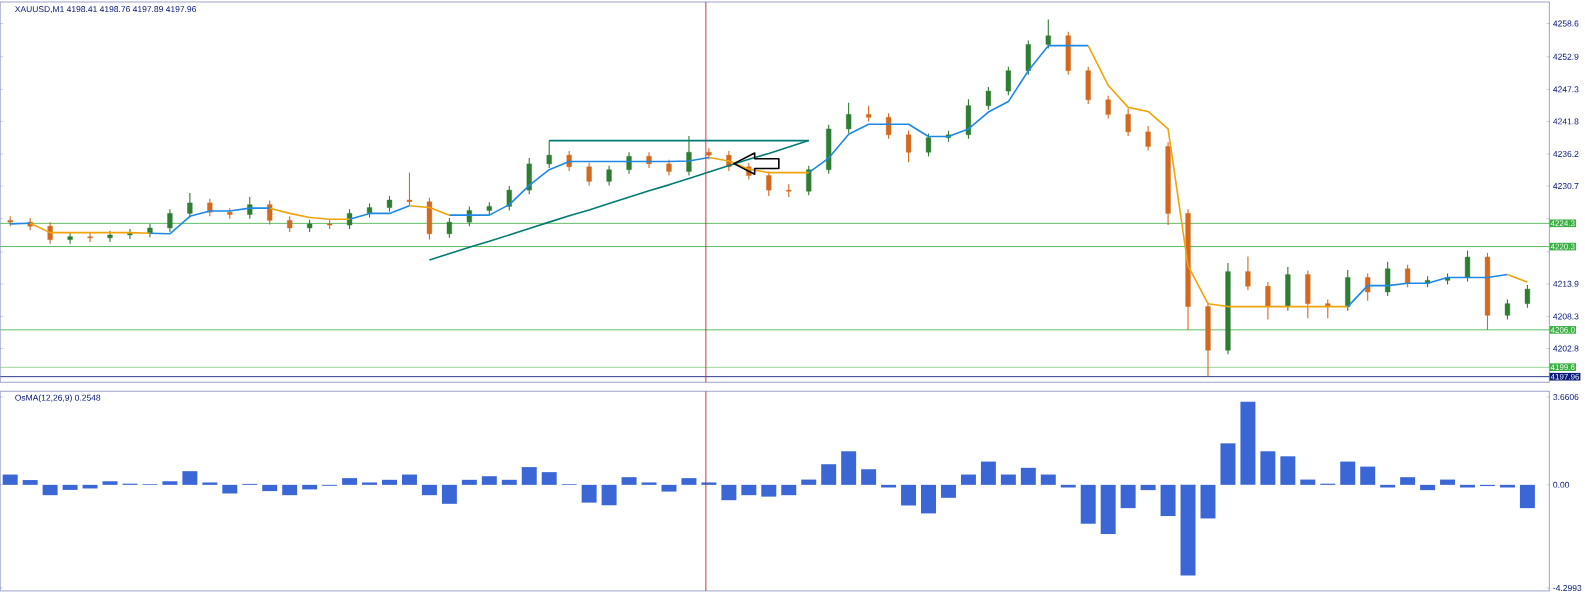  What do you see at coordinates (1566, 89) in the screenshot?
I see `y-tick-label: 4247.3` at bounding box center [1566, 89].